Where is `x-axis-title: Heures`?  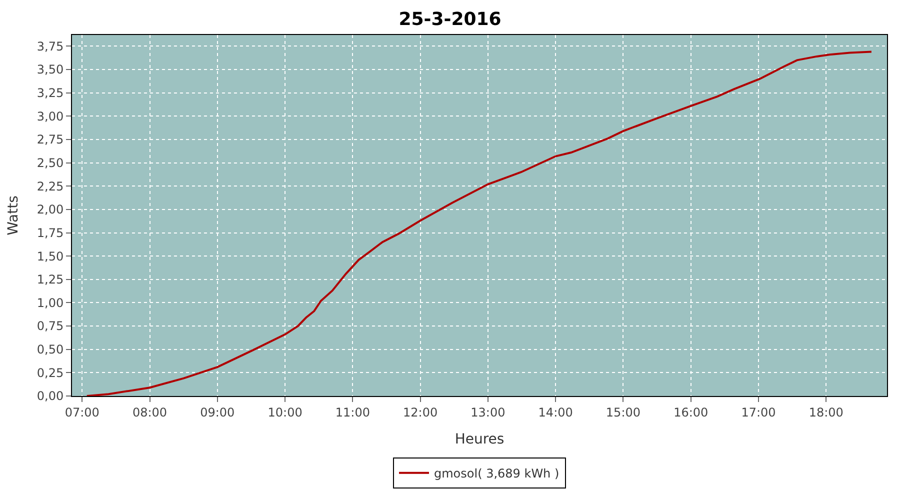 x-axis-title: Heures is located at coordinates (479, 440).